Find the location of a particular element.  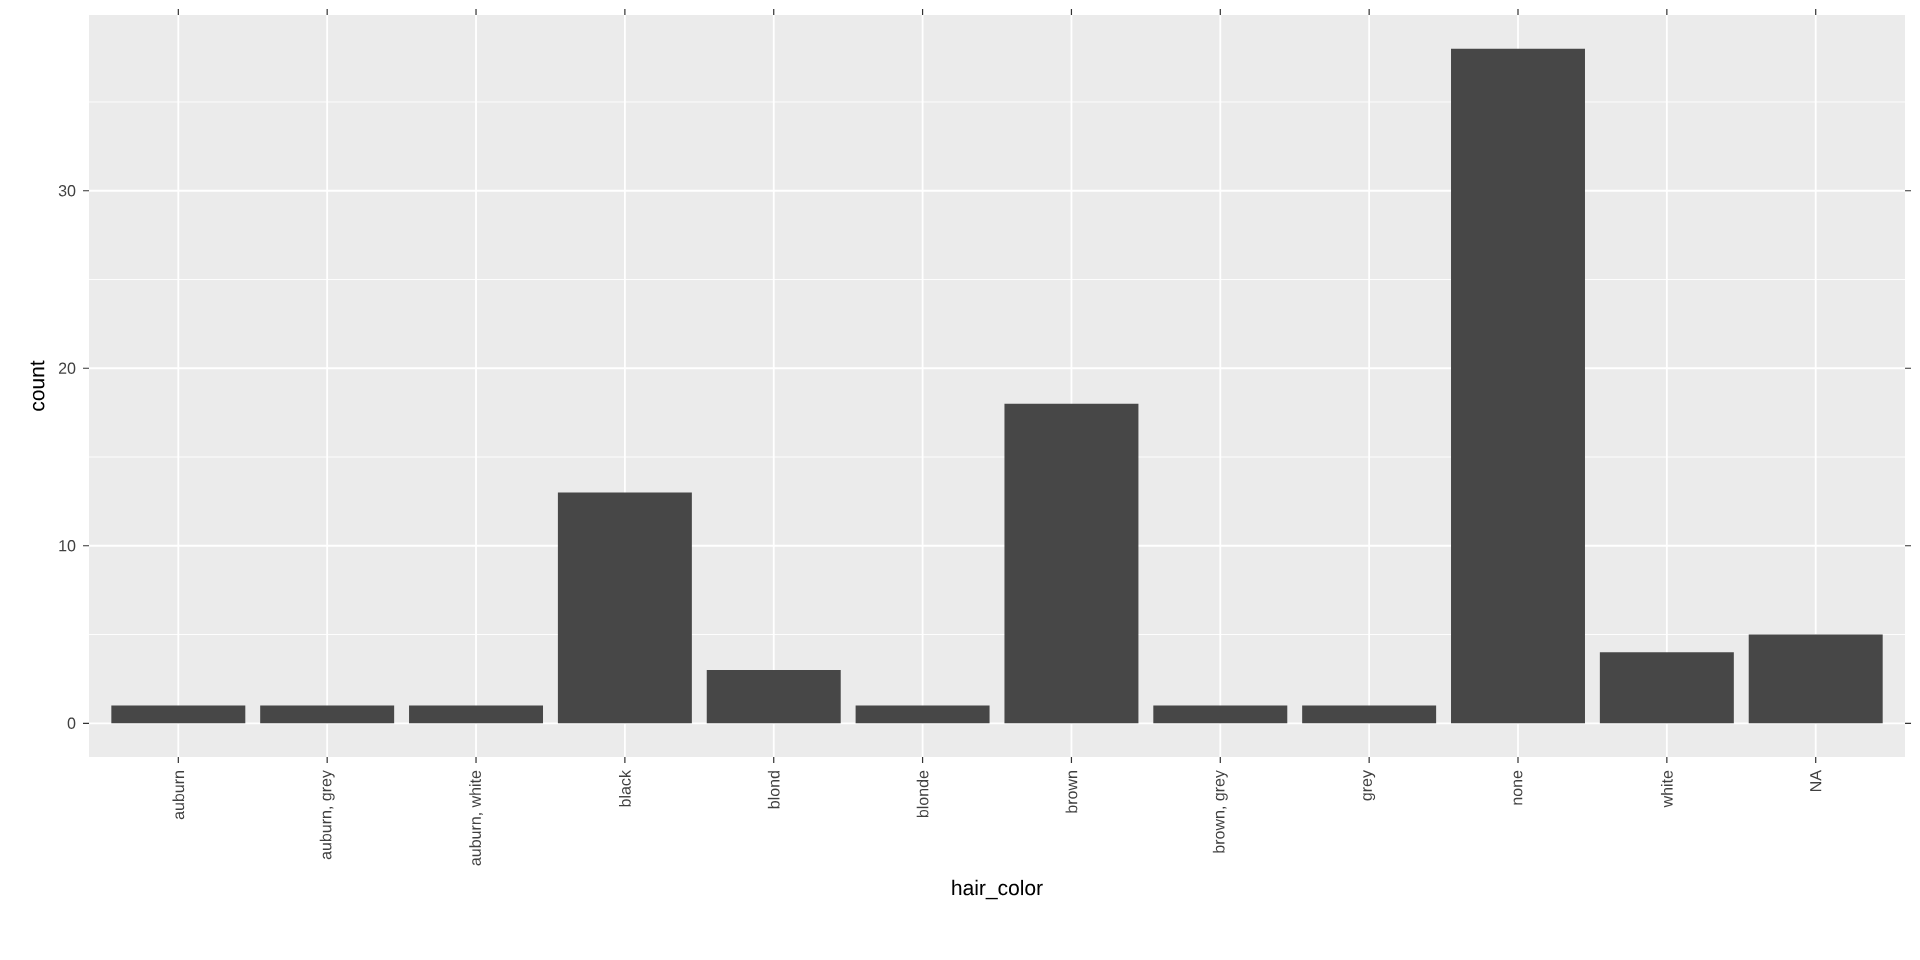

x-tick-label: auburn, grey is located at coordinates (327, 815).